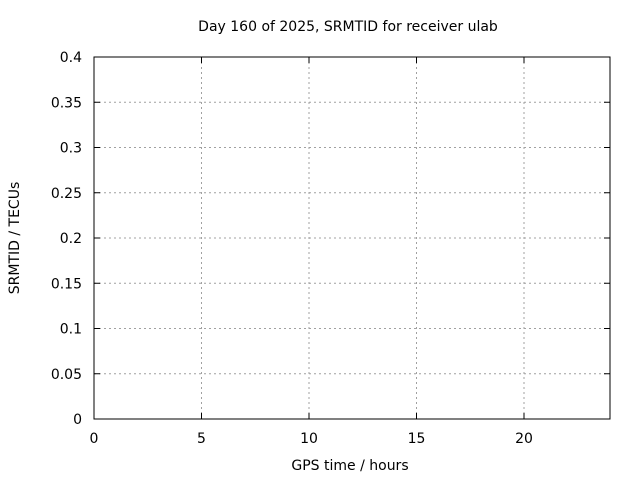 This screenshot has height=480, width=640. I want to click on y-tick-label: 0.25, so click(66, 194).